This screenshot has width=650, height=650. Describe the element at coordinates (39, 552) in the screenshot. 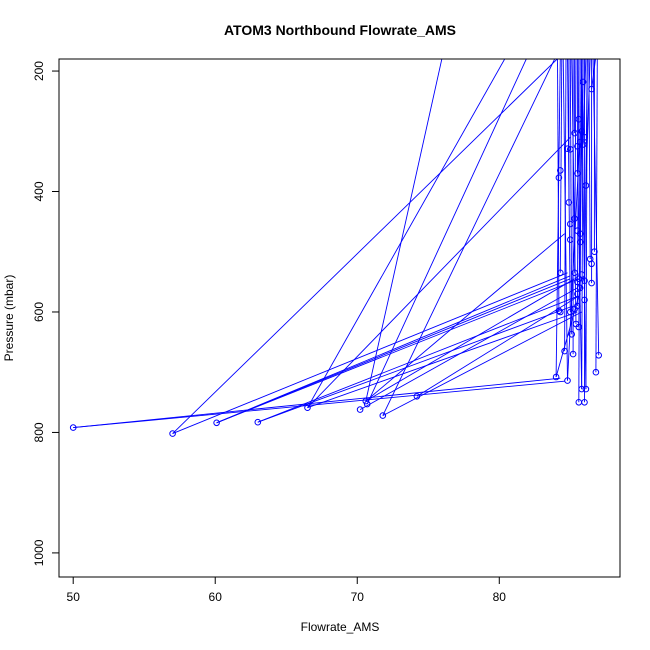

I see `y-tick-label: 1000` at that location.